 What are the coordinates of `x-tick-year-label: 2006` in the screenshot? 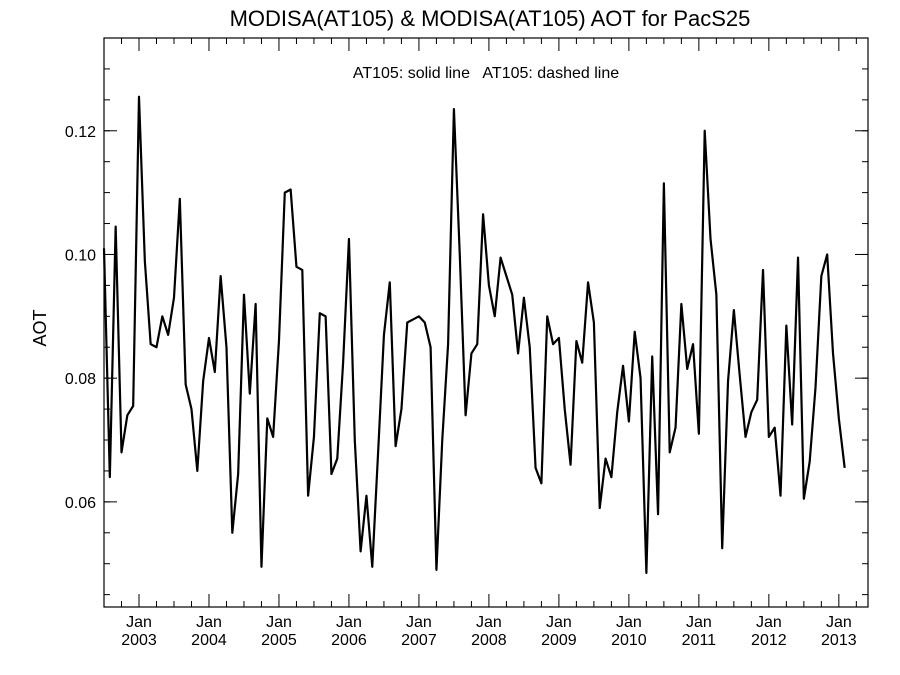 It's located at (349, 640).